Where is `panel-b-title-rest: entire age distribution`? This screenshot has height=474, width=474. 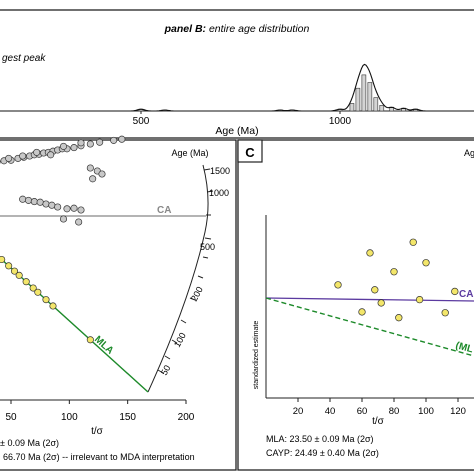
panel-b-title-rest: entire age distribution is located at coordinates (257, 29).